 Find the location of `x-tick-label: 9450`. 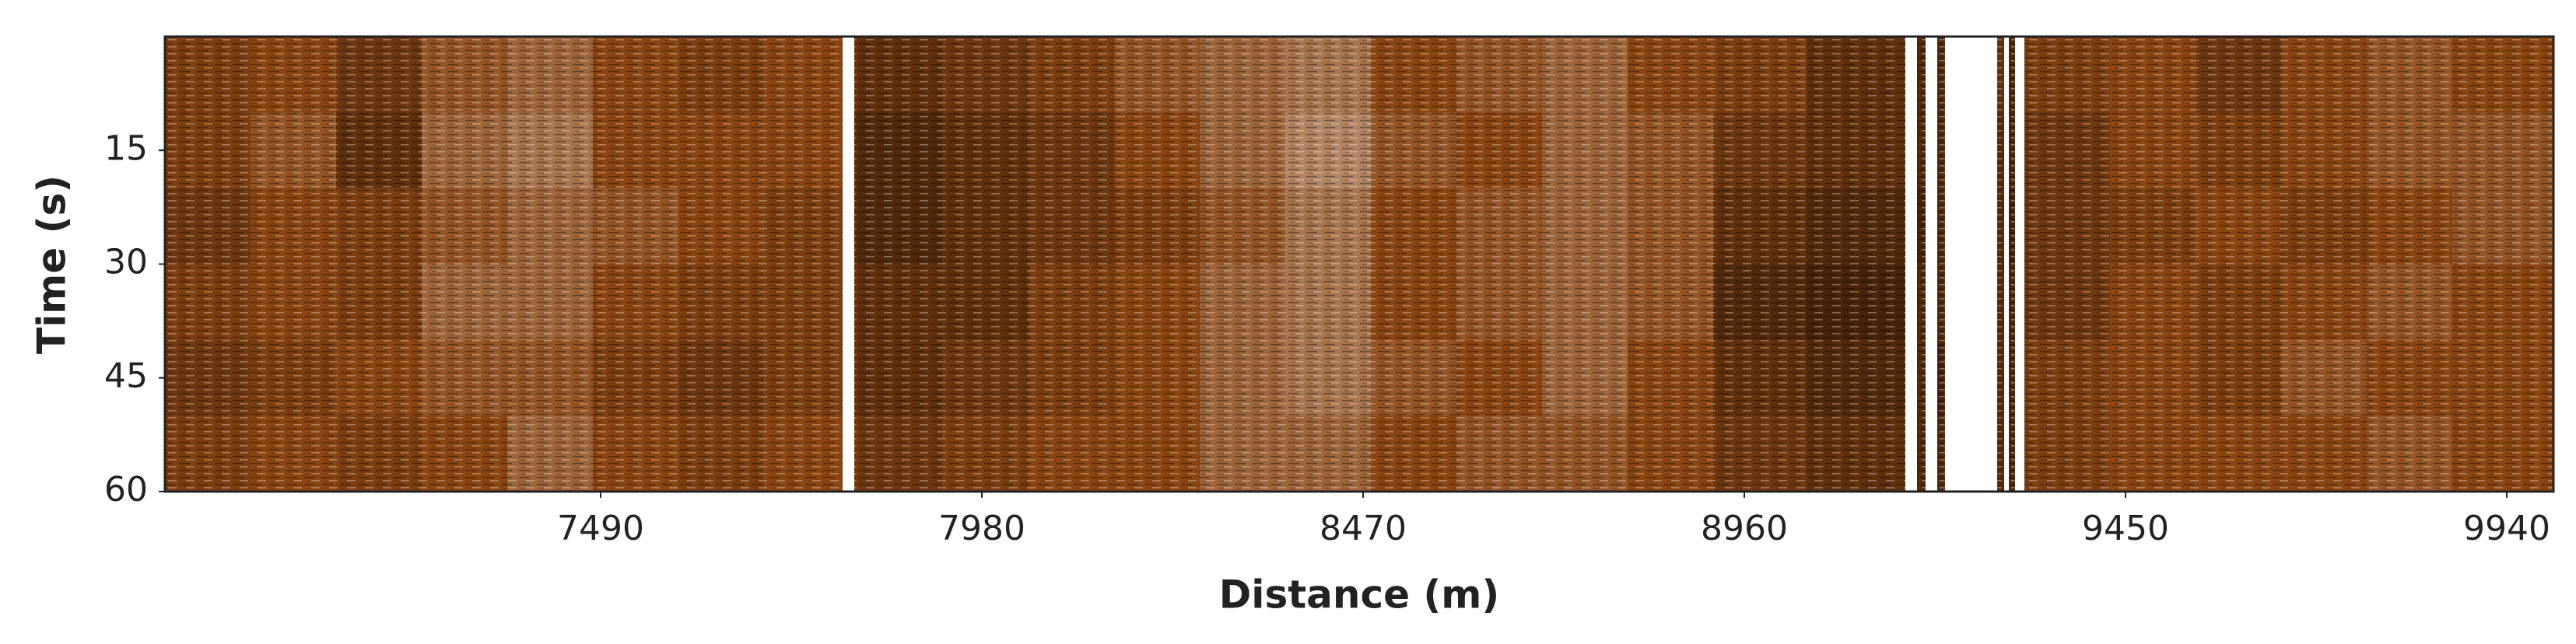

x-tick-label: 9450 is located at coordinates (2125, 528).